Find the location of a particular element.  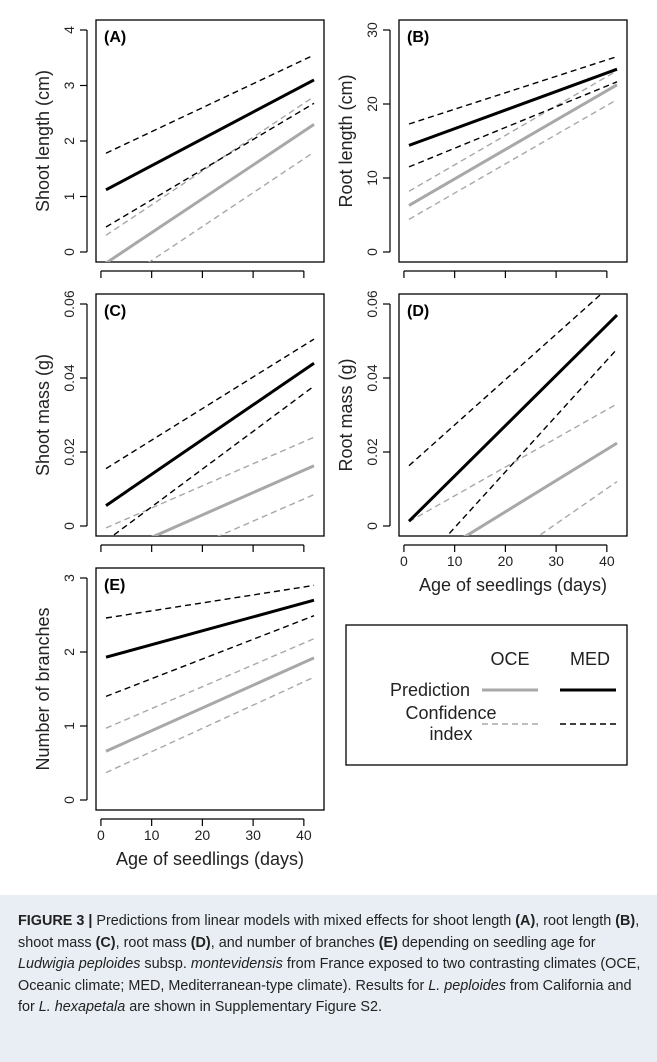

y-tick-label: 20 is located at coordinates (372, 104).